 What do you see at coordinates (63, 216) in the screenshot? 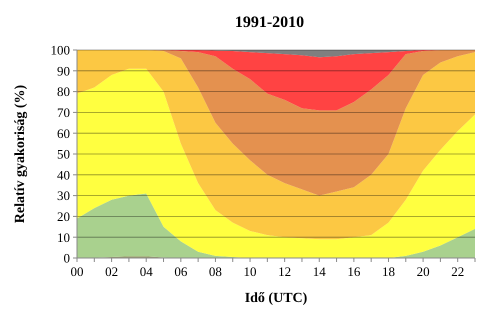
I see `y-tick-label: 20` at bounding box center [63, 216].